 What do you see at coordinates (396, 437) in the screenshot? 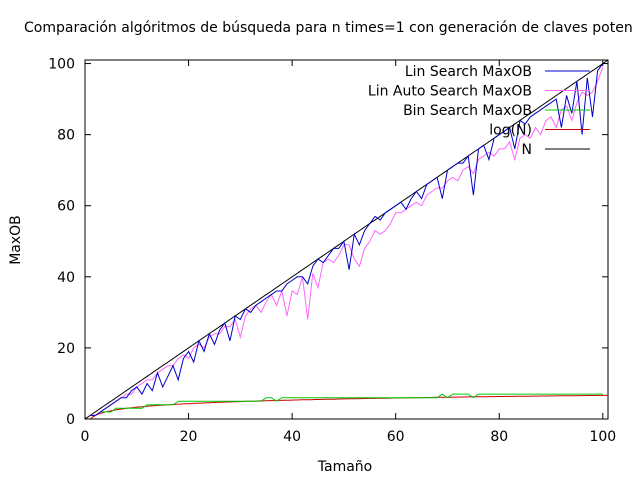
I see `x-tick-label: 60` at bounding box center [396, 437].